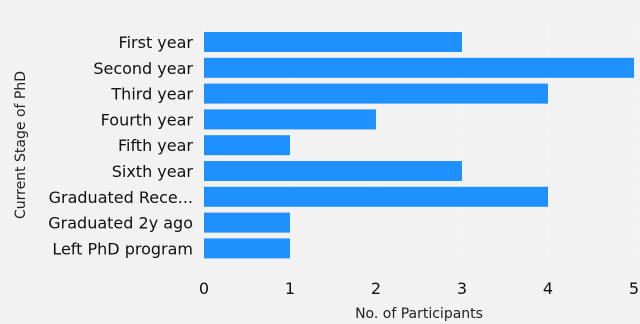 This screenshot has width=640, height=324. What do you see at coordinates (204, 288) in the screenshot?
I see `x-tick-label: 0` at bounding box center [204, 288].